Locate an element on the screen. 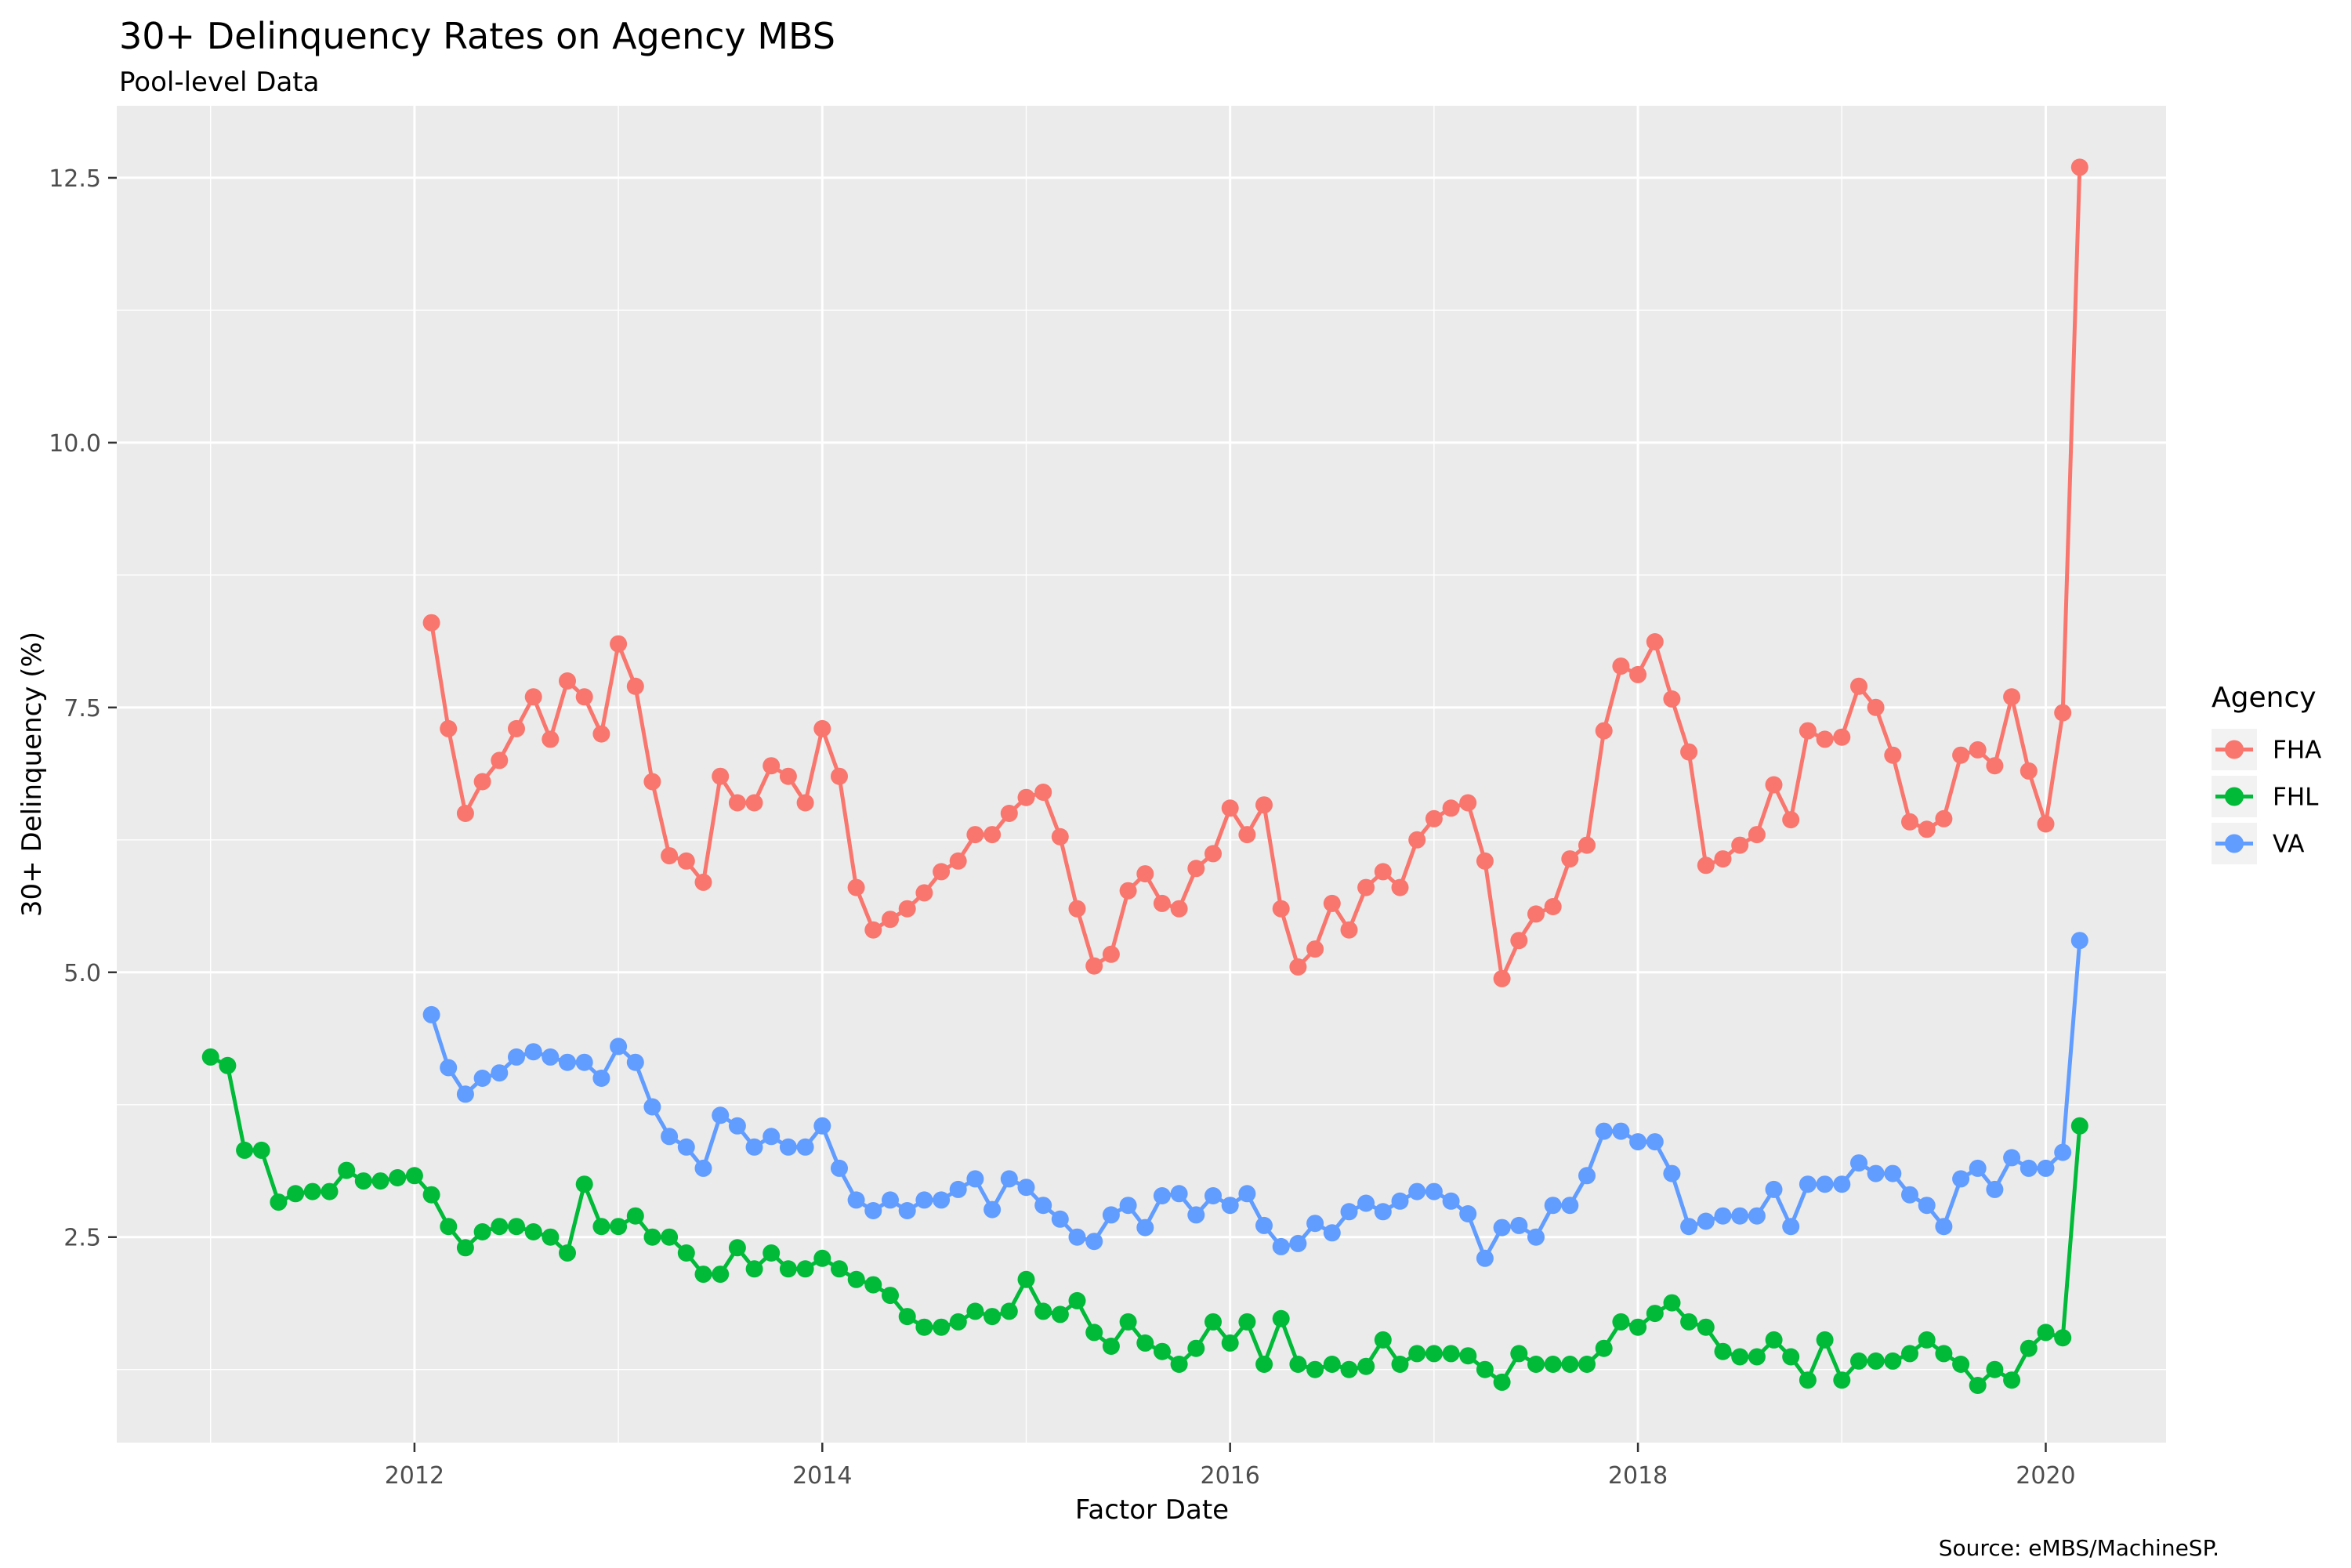  legend-label-VA: VA is located at coordinates (2288, 845).